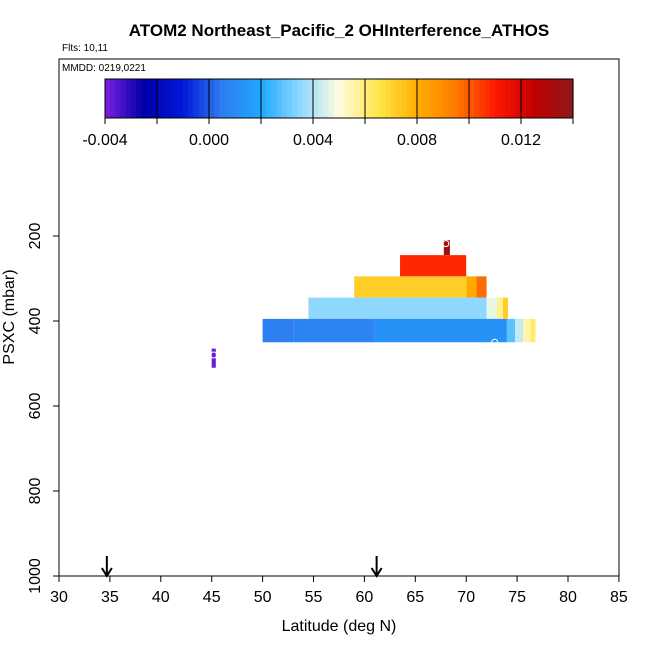  What do you see at coordinates (365, 597) in the screenshot?
I see `x-tick-label: 60` at bounding box center [365, 597].